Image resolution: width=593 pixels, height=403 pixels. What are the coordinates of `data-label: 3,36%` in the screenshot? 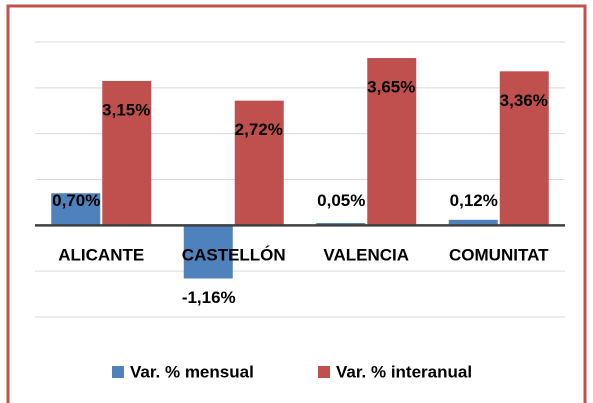 It's located at (524, 100).